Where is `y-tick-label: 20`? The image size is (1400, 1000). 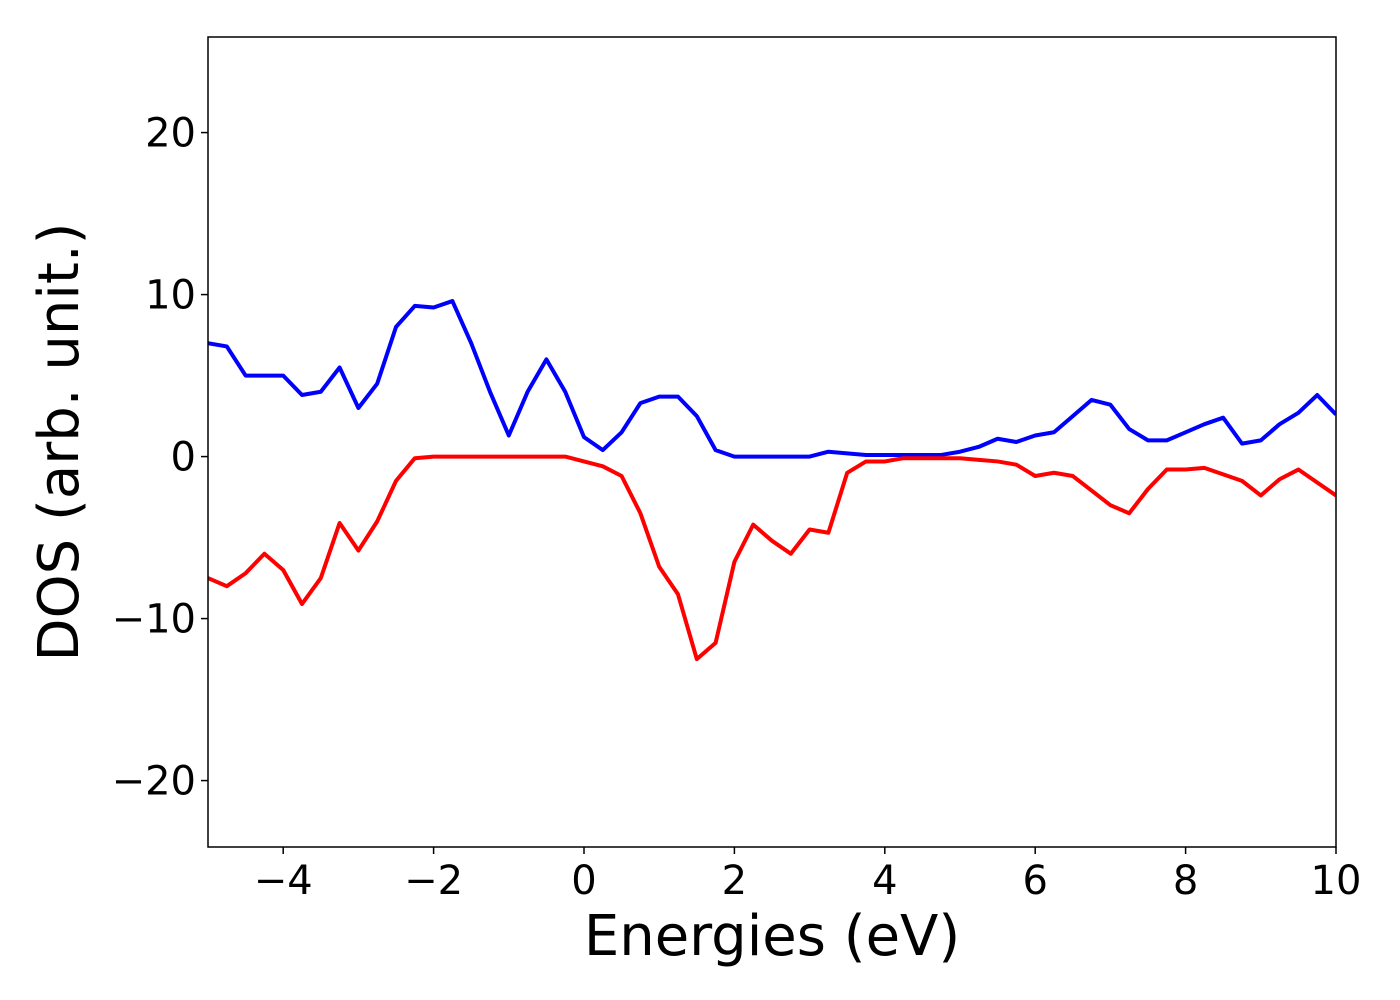 y-tick-label: 20 is located at coordinates (170, 134).